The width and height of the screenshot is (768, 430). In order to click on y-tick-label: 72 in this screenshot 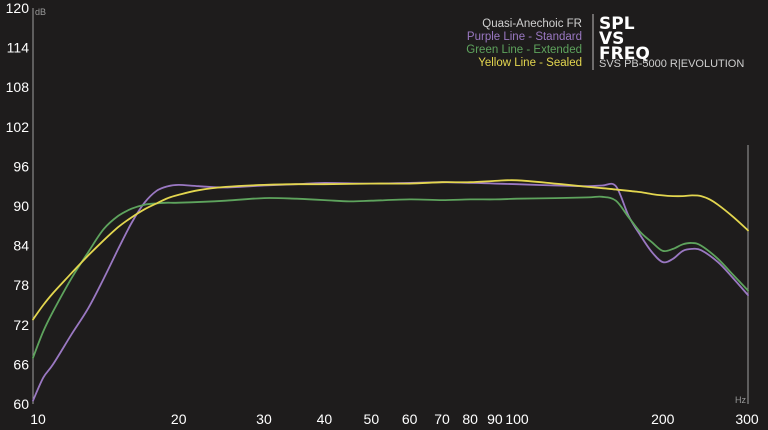, I will do `click(21, 325)`.